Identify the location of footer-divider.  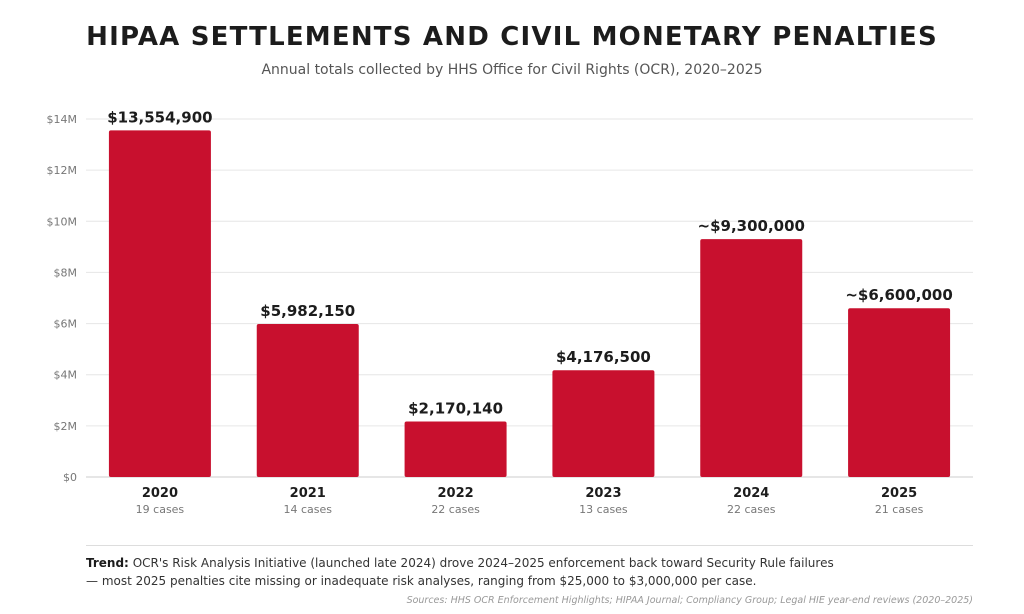
(529, 545).